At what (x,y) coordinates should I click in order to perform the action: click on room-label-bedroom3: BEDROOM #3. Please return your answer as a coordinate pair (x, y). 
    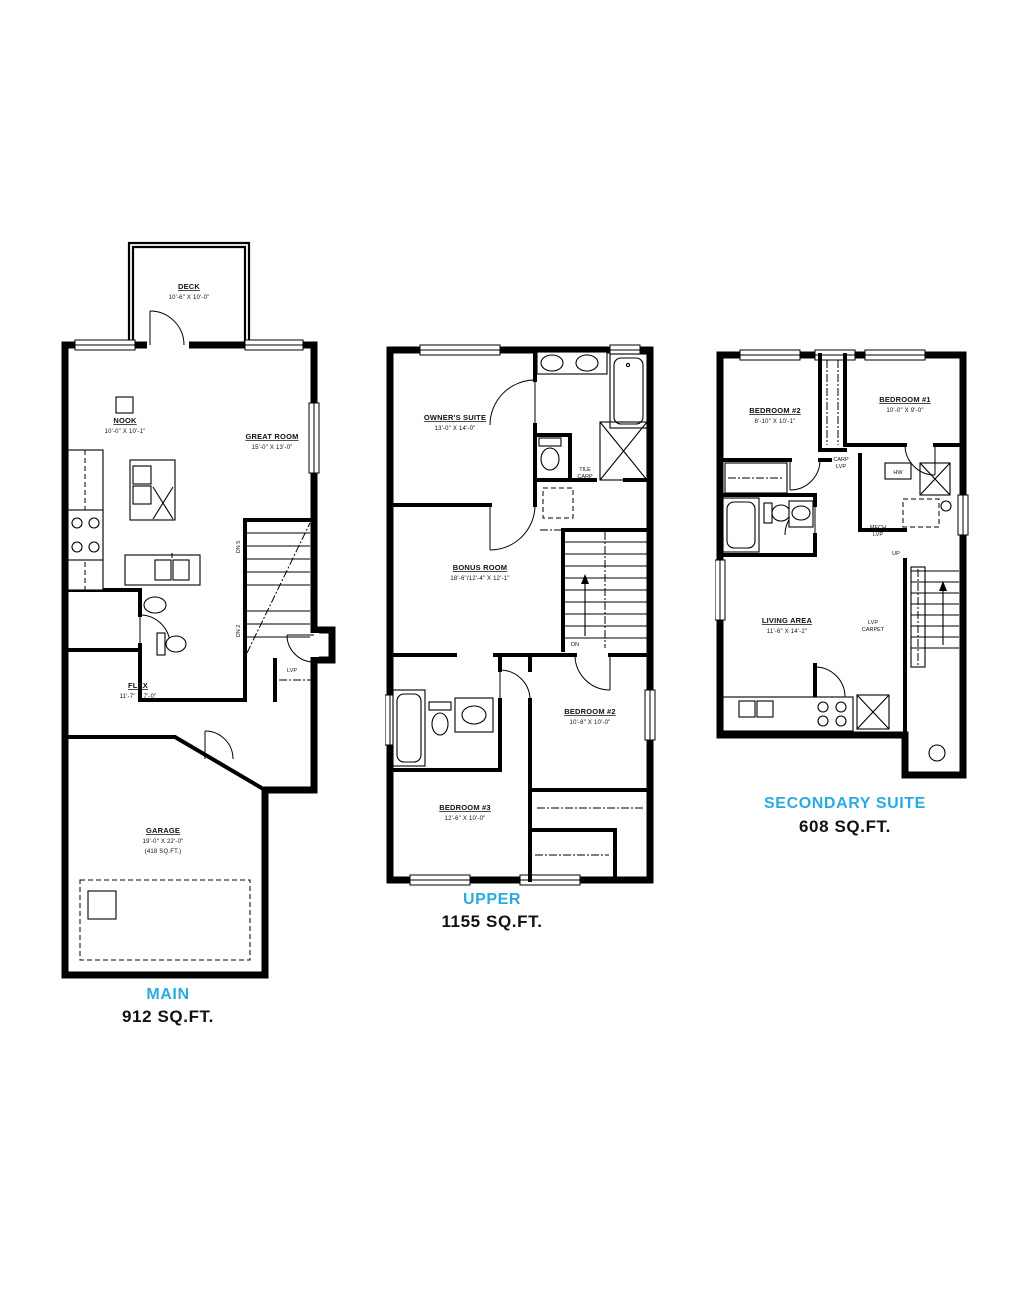
    Looking at the image, I should click on (465, 807).